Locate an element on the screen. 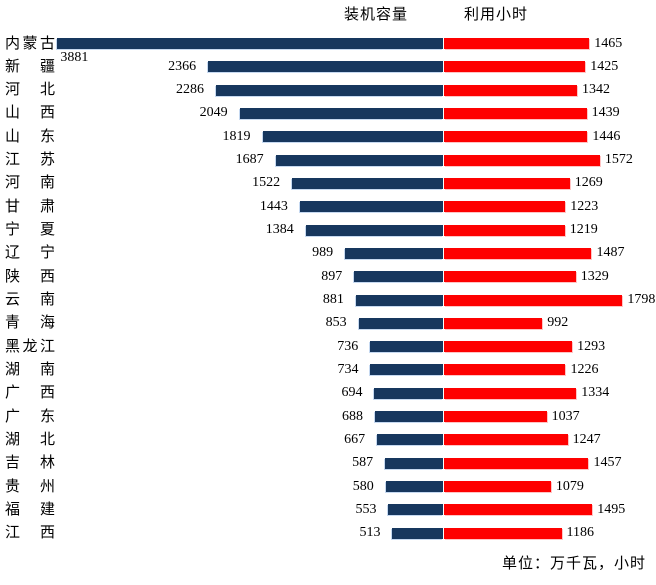  capacity-value: 734 is located at coordinates (348, 369).